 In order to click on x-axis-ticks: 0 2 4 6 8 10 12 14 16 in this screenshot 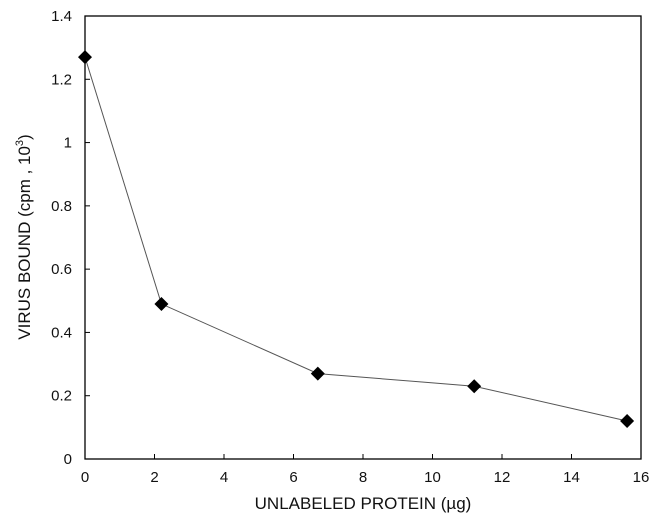, I will do `click(365, 470)`.